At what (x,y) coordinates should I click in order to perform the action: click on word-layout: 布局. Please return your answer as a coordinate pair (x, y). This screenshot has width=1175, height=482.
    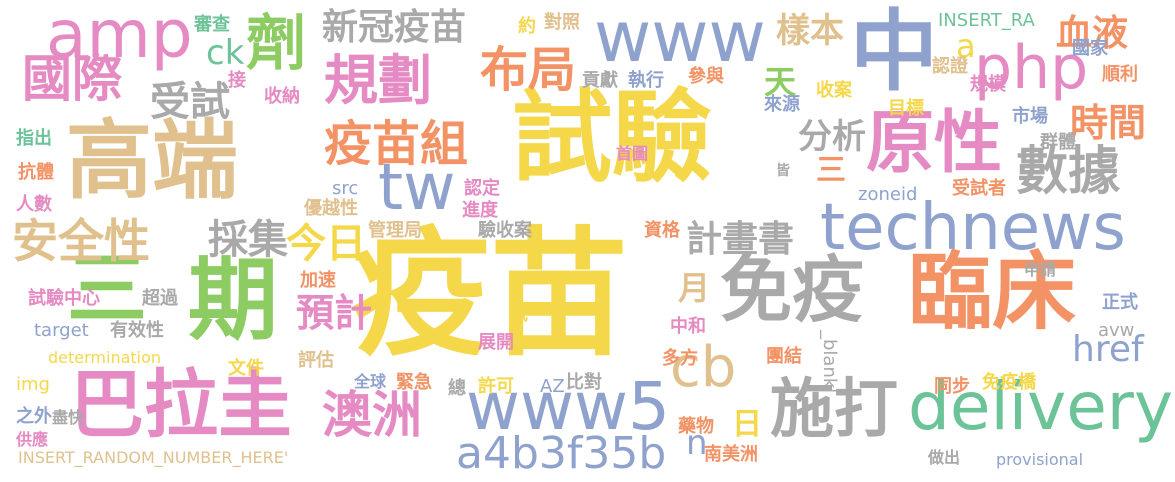
    Looking at the image, I should click on (528, 70).